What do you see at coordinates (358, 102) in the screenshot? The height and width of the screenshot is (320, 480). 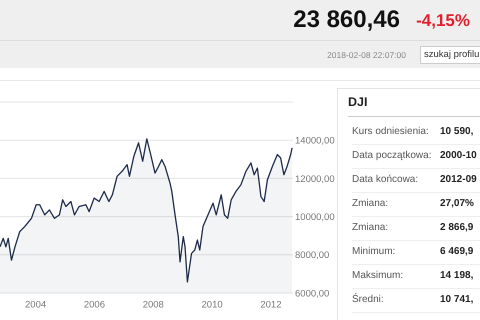 I see `text: DJI` at bounding box center [358, 102].